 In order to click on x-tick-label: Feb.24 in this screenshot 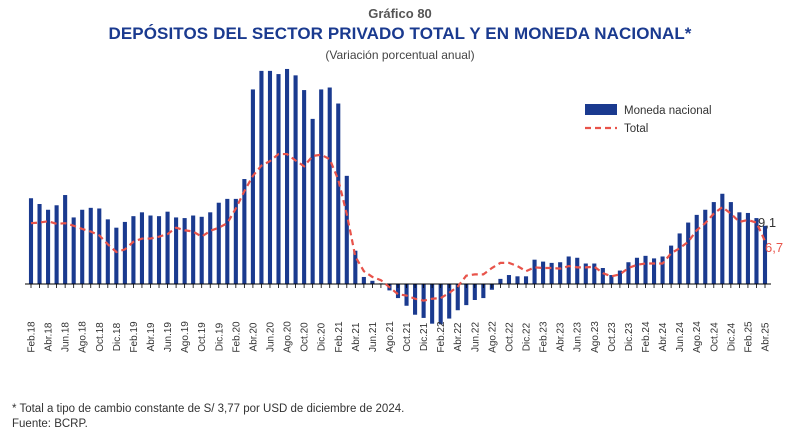, I will do `click(646, 337)`.